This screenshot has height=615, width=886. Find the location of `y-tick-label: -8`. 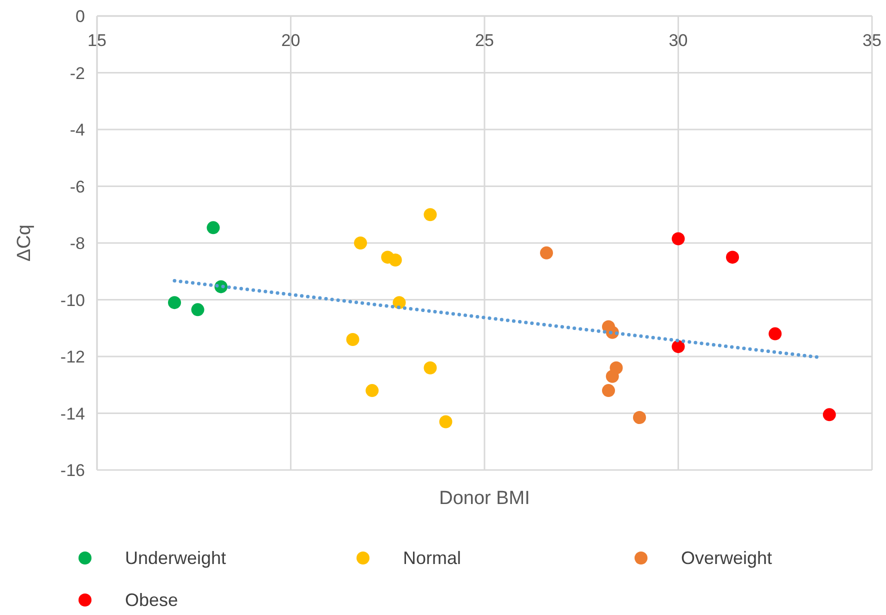

y-tick-label: -8 is located at coordinates (77, 243).